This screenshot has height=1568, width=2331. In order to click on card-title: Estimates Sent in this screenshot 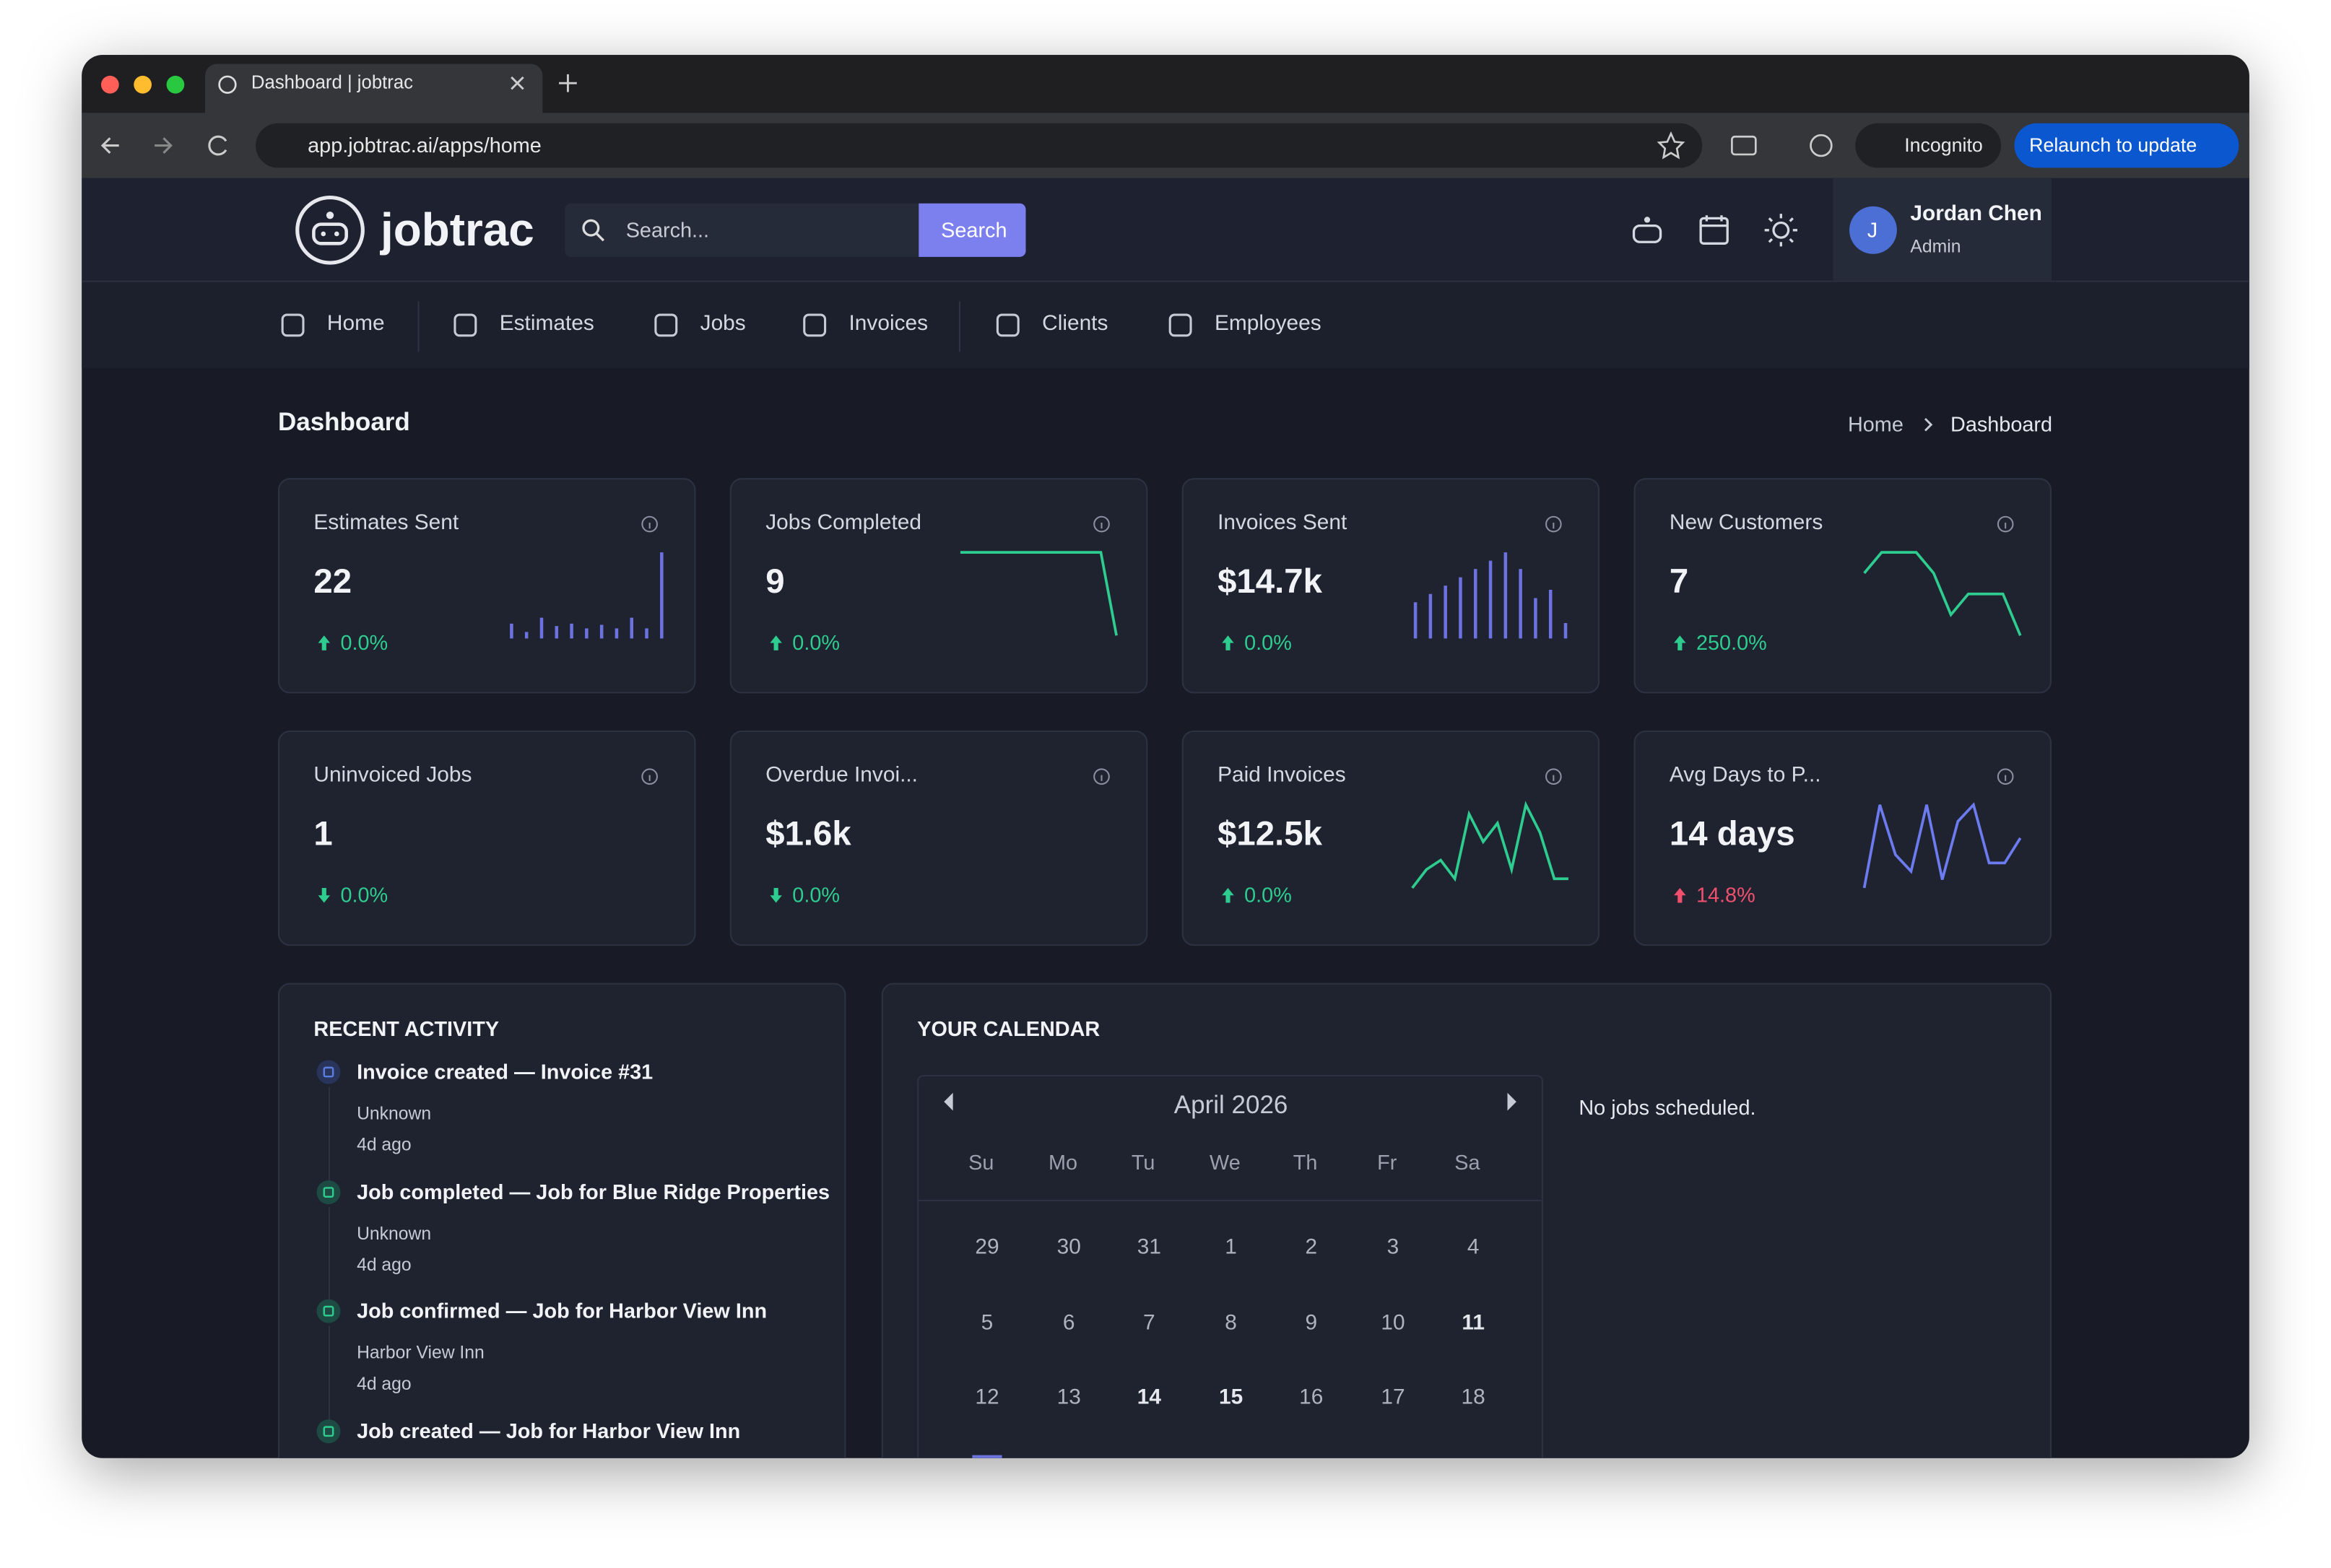, I will do `click(386, 523)`.